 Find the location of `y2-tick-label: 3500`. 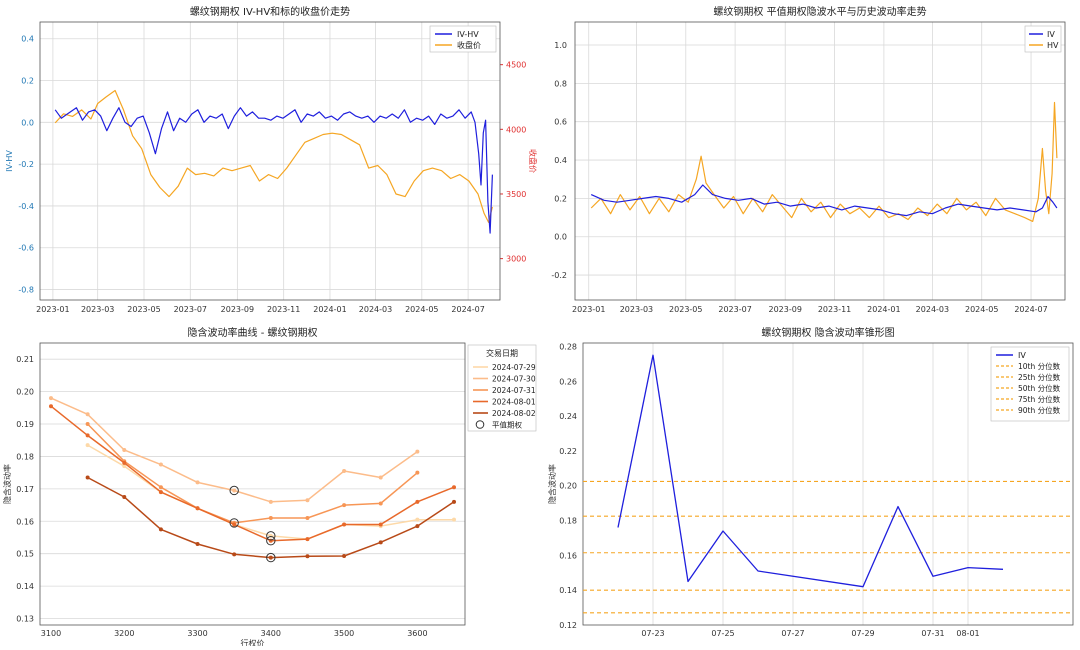

y2-tick-label: 3500 is located at coordinates (516, 194).